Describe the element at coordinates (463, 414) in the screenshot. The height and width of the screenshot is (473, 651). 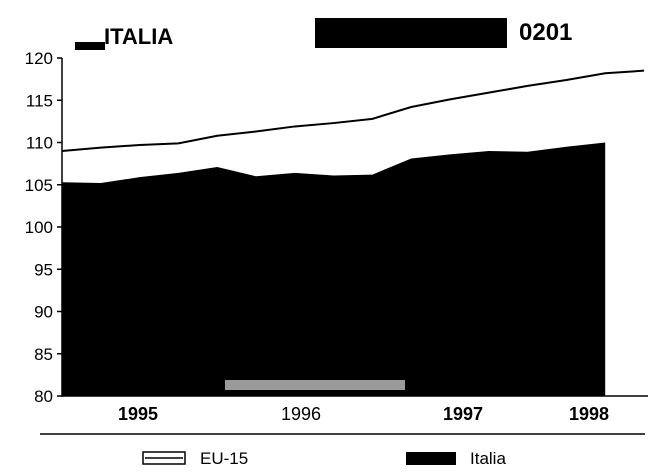
I see `x-tick-label: 1997` at that location.